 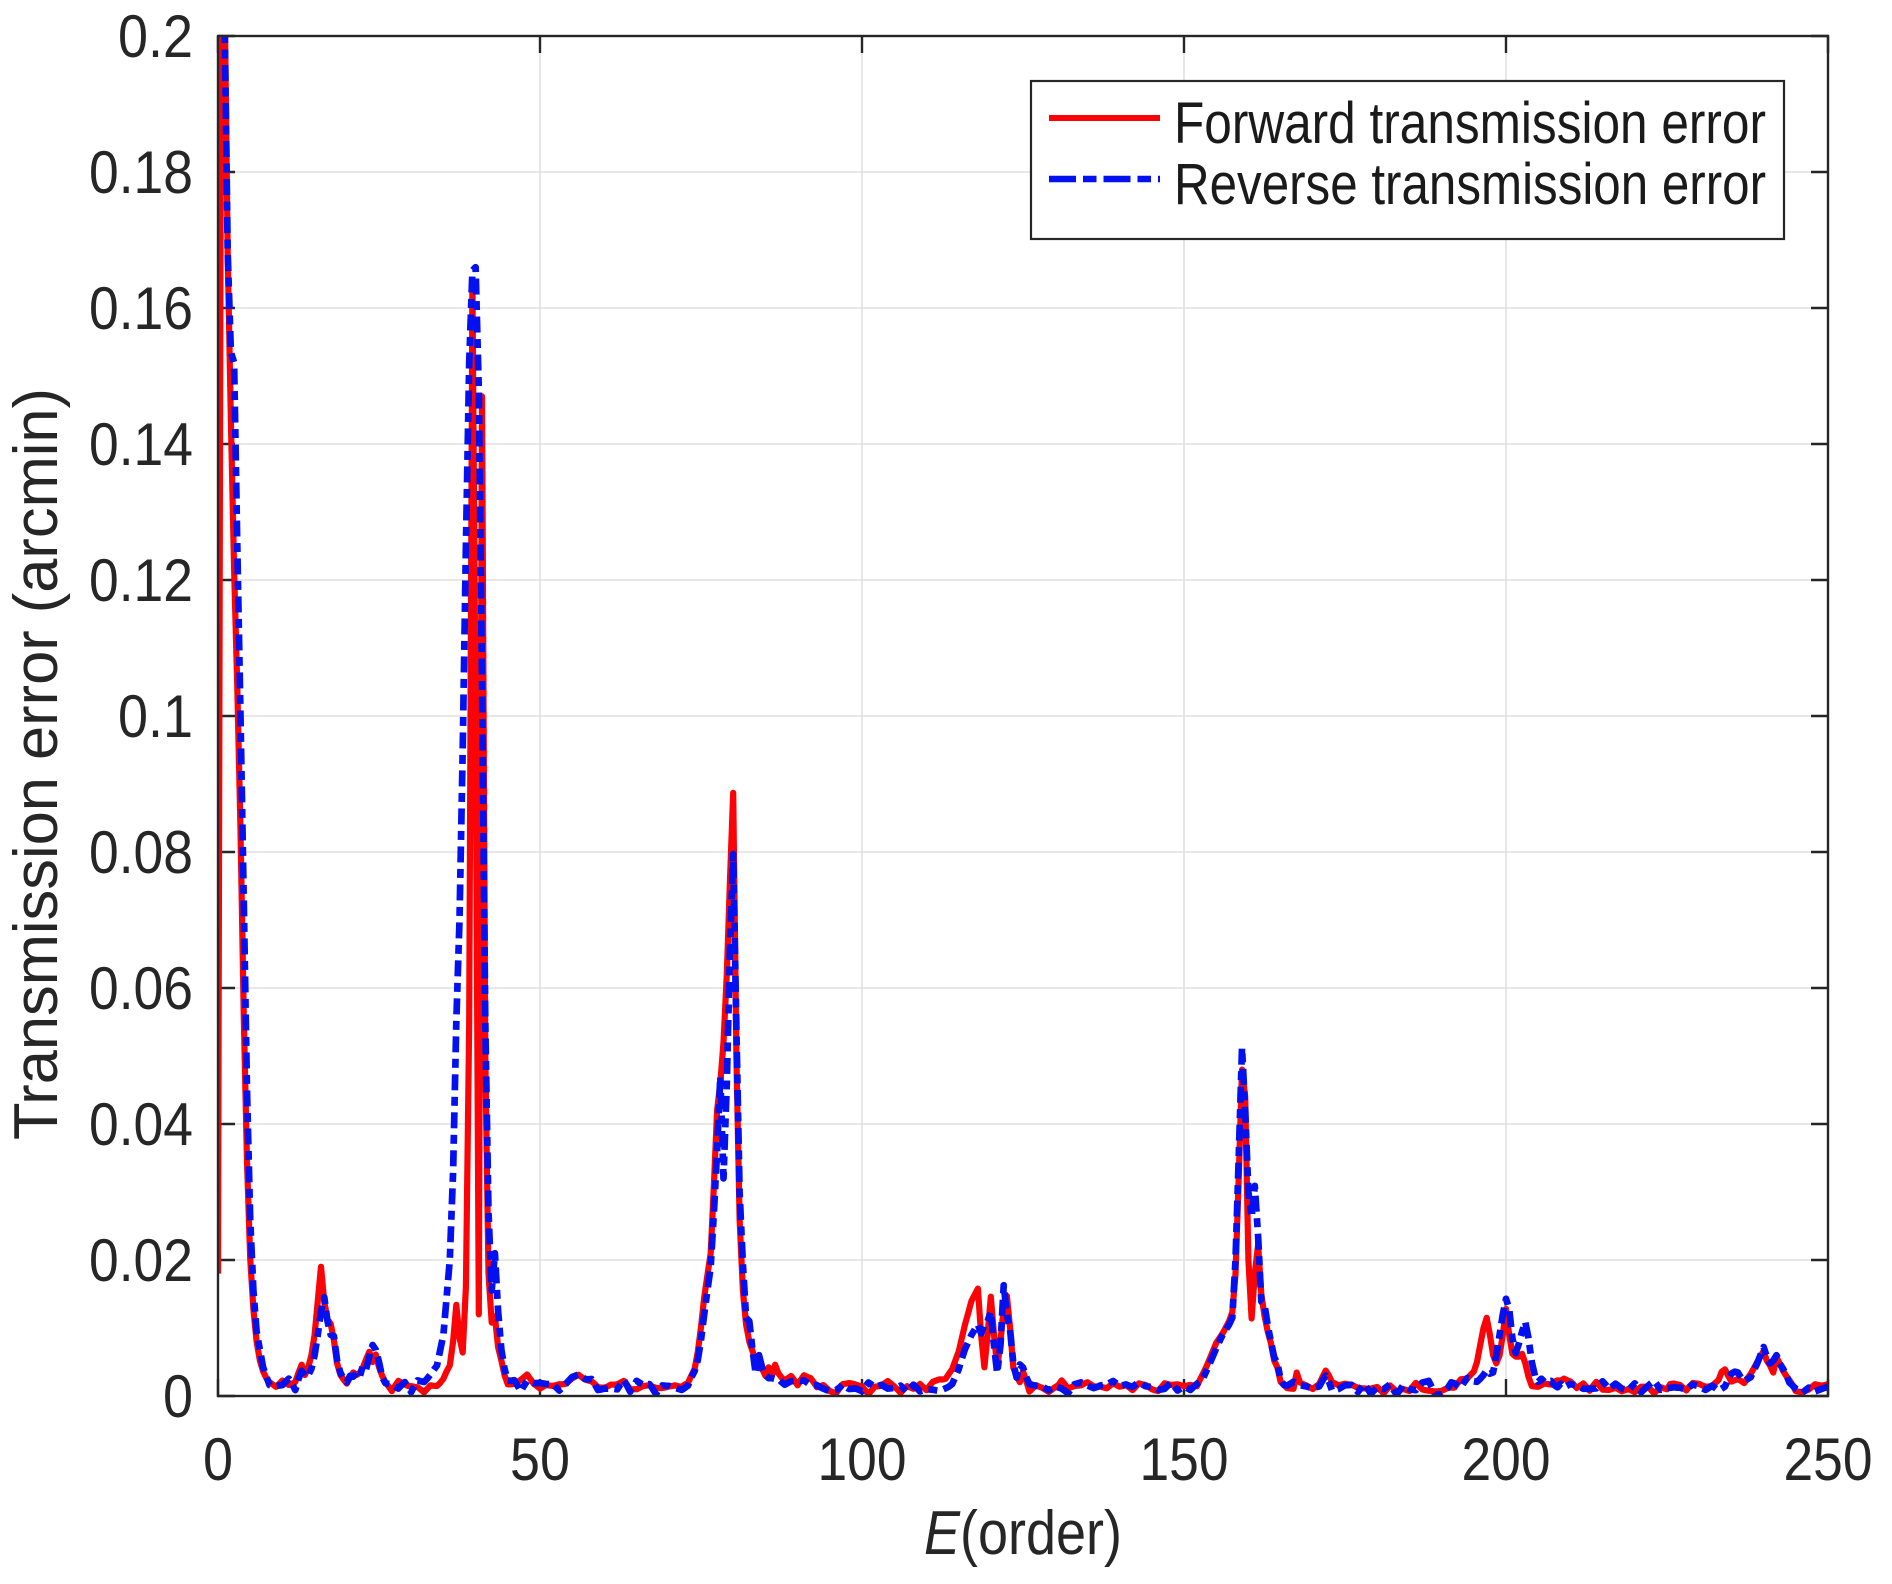 What do you see at coordinates (540, 1459) in the screenshot?
I see `svg-text: 50` at bounding box center [540, 1459].